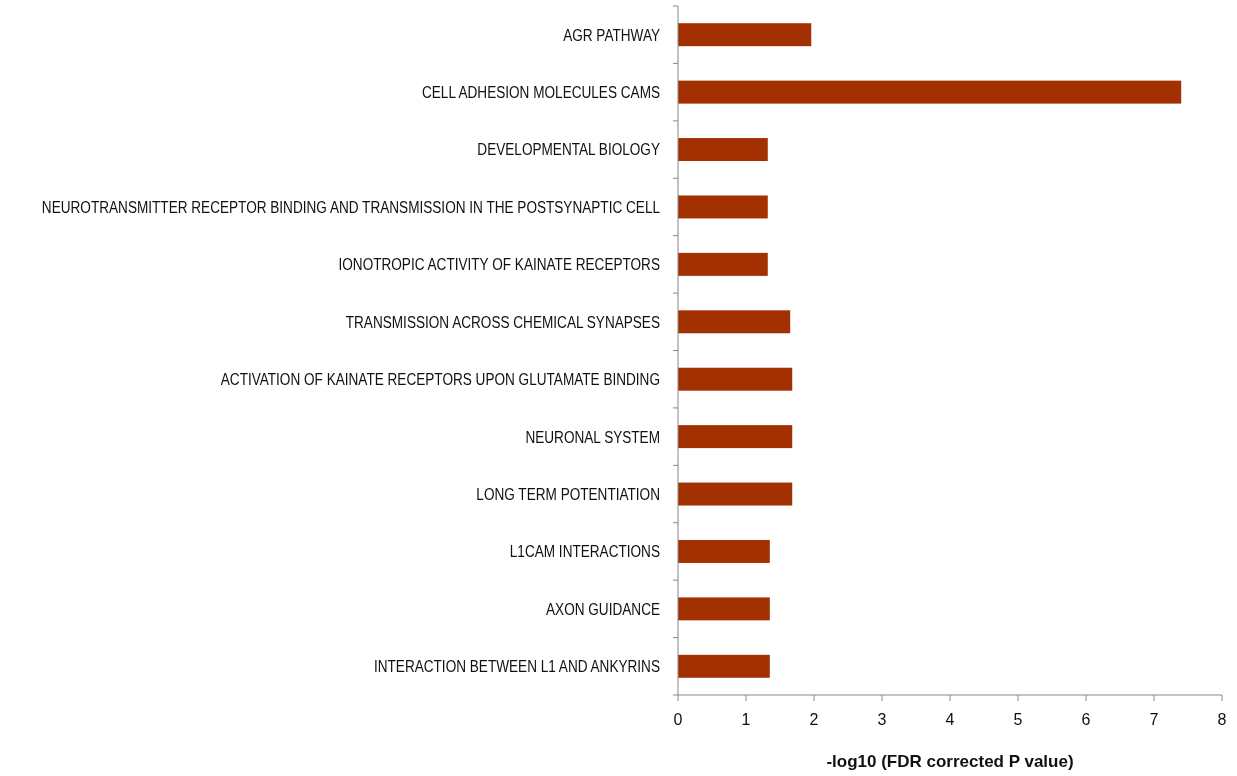  Describe the element at coordinates (1018, 719) in the screenshot. I see `x-tick-label: 5` at that location.